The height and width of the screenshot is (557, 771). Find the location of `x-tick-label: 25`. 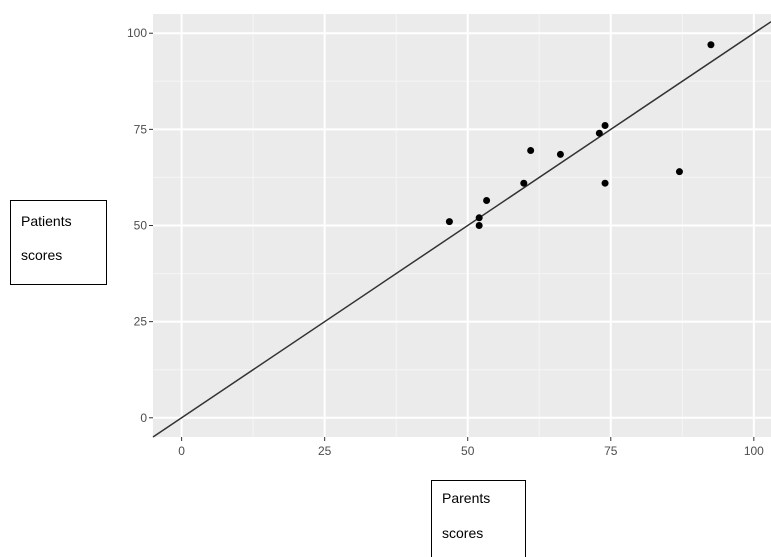

x-tick-label: 25 is located at coordinates (325, 451).